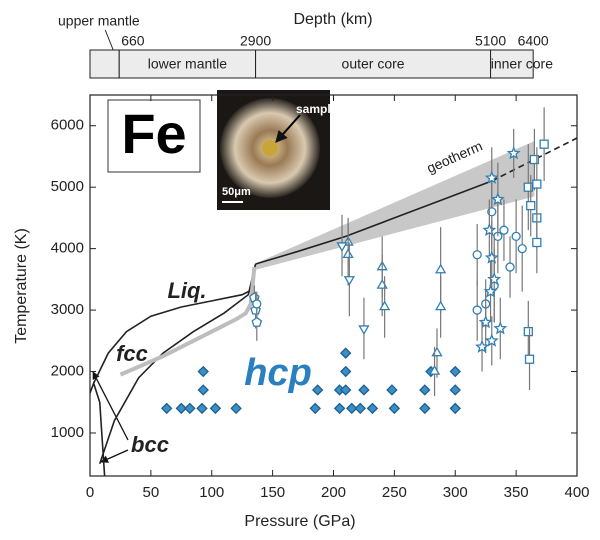  Describe the element at coordinates (186, 290) in the screenshot. I see `liquid-label: Liq.` at that location.